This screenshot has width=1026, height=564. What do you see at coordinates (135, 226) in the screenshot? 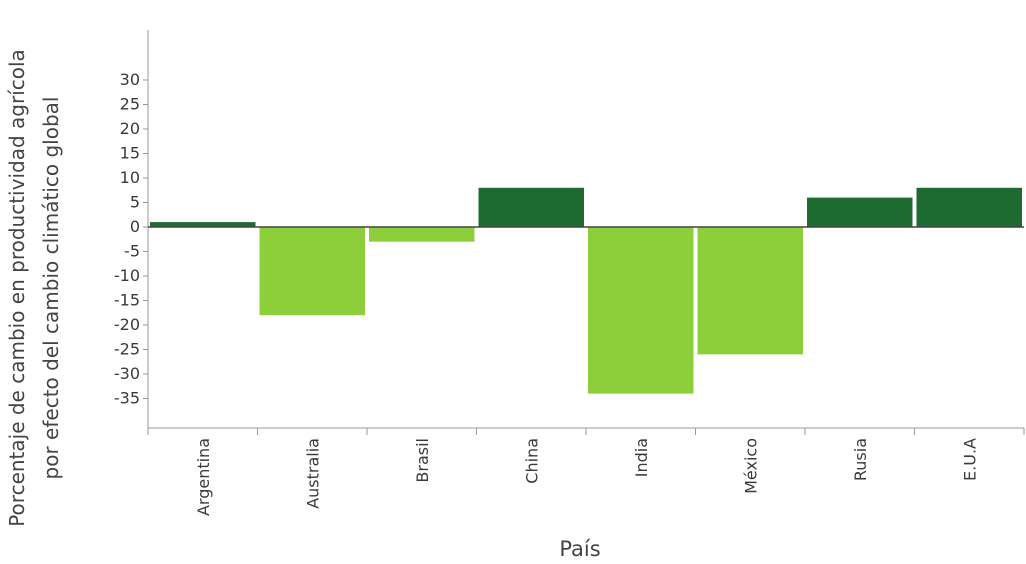
I see `y-tick-label: 0` at bounding box center [135, 226].